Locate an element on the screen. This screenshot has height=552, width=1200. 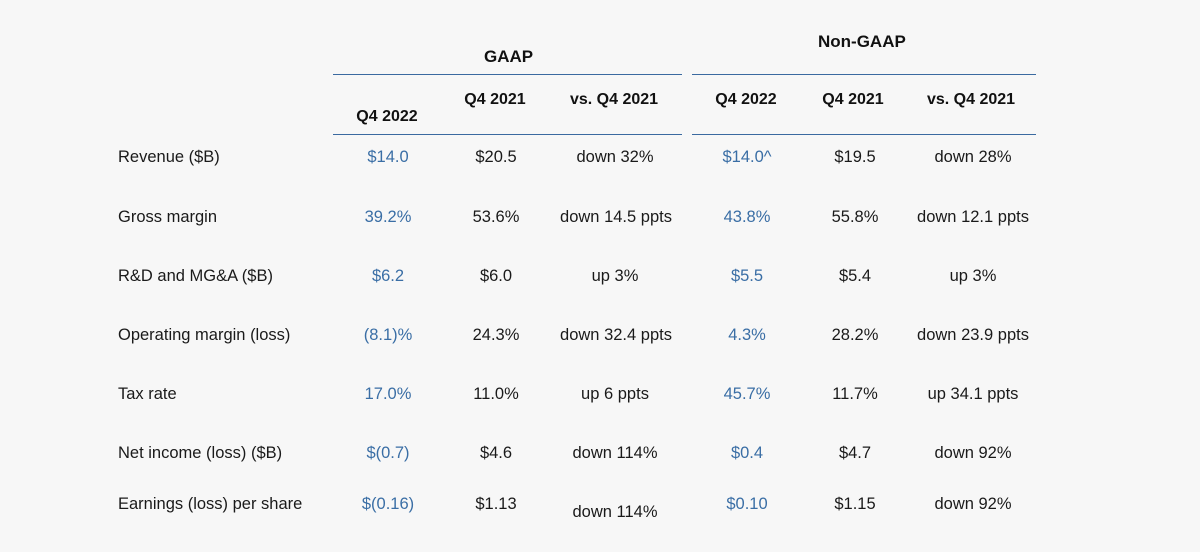
cell-gross-margin-nongaap-change: down 12.1 ppts is located at coordinates (973, 217).